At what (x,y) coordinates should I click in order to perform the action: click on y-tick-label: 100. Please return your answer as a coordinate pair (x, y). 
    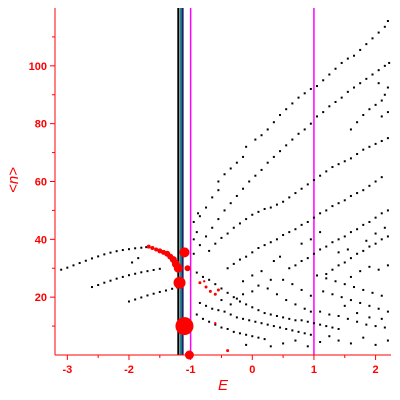
    Looking at the image, I should click on (38, 67).